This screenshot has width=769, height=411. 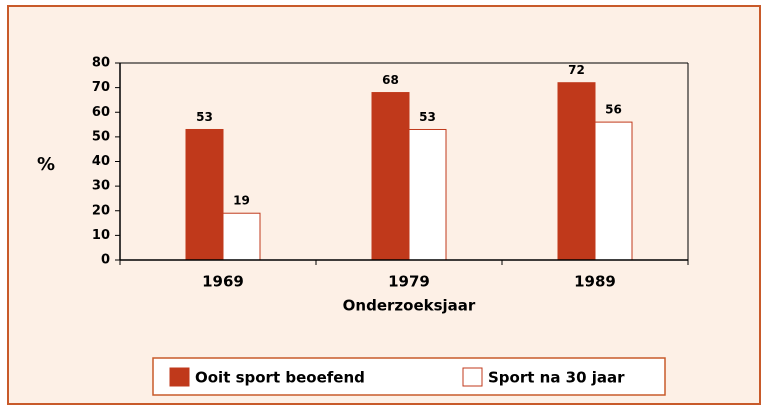 I want to click on y-tick-label: 70, so click(x=101, y=87).